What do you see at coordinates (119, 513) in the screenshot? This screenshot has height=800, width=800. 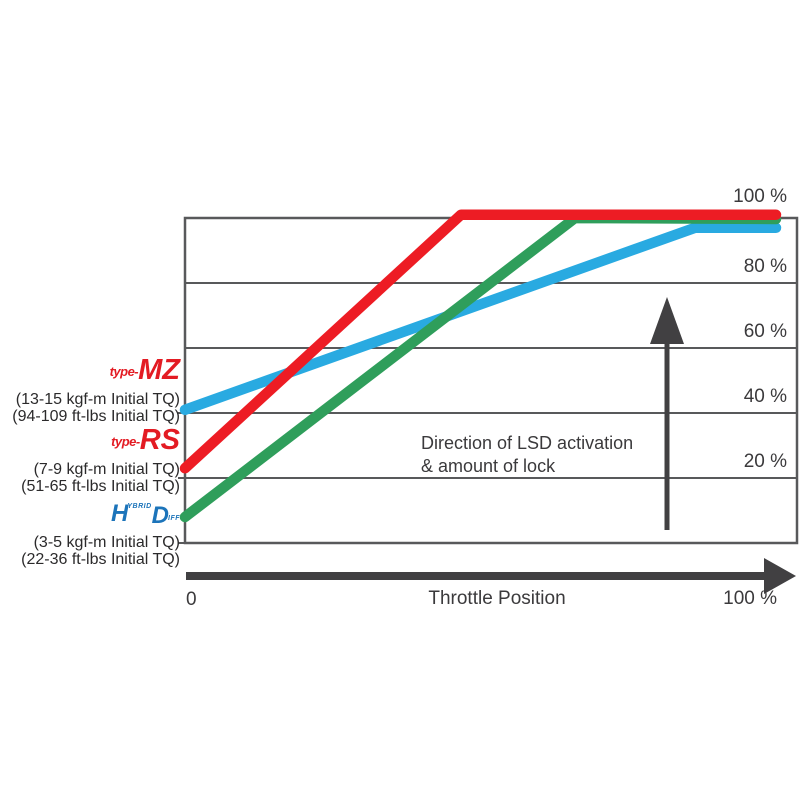 I see `hd-logo-h: H` at bounding box center [119, 513].